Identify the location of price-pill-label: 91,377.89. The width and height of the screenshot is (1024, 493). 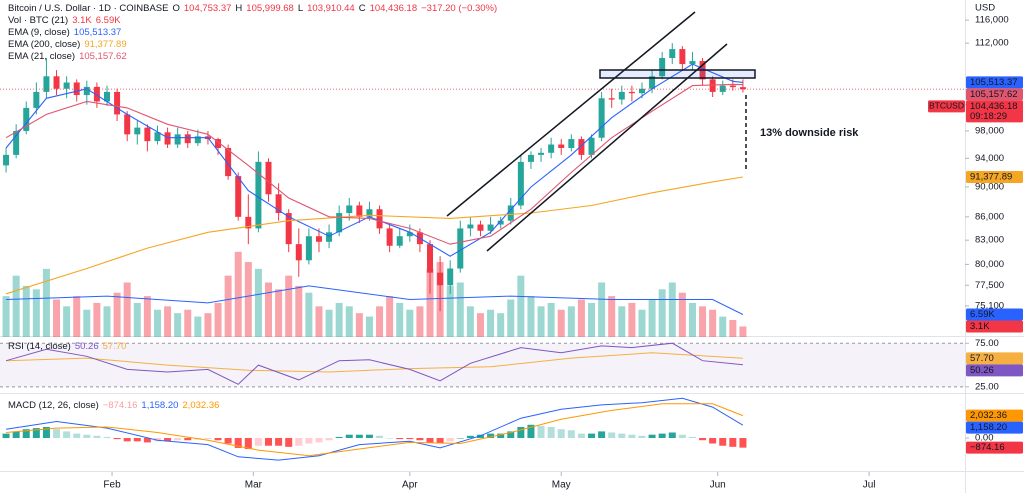
(991, 176).